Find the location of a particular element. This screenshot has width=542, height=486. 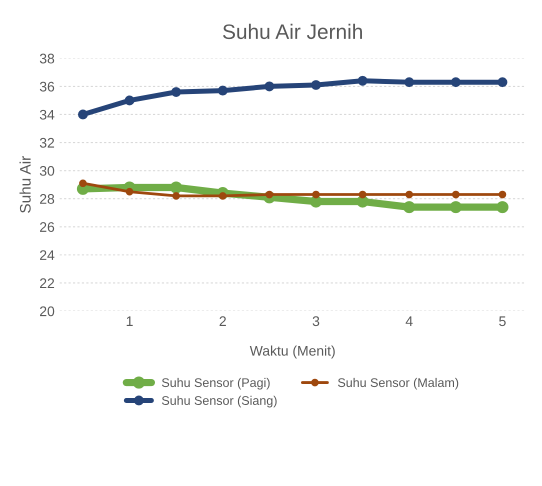

x-tick-label: 1 is located at coordinates (129, 321).